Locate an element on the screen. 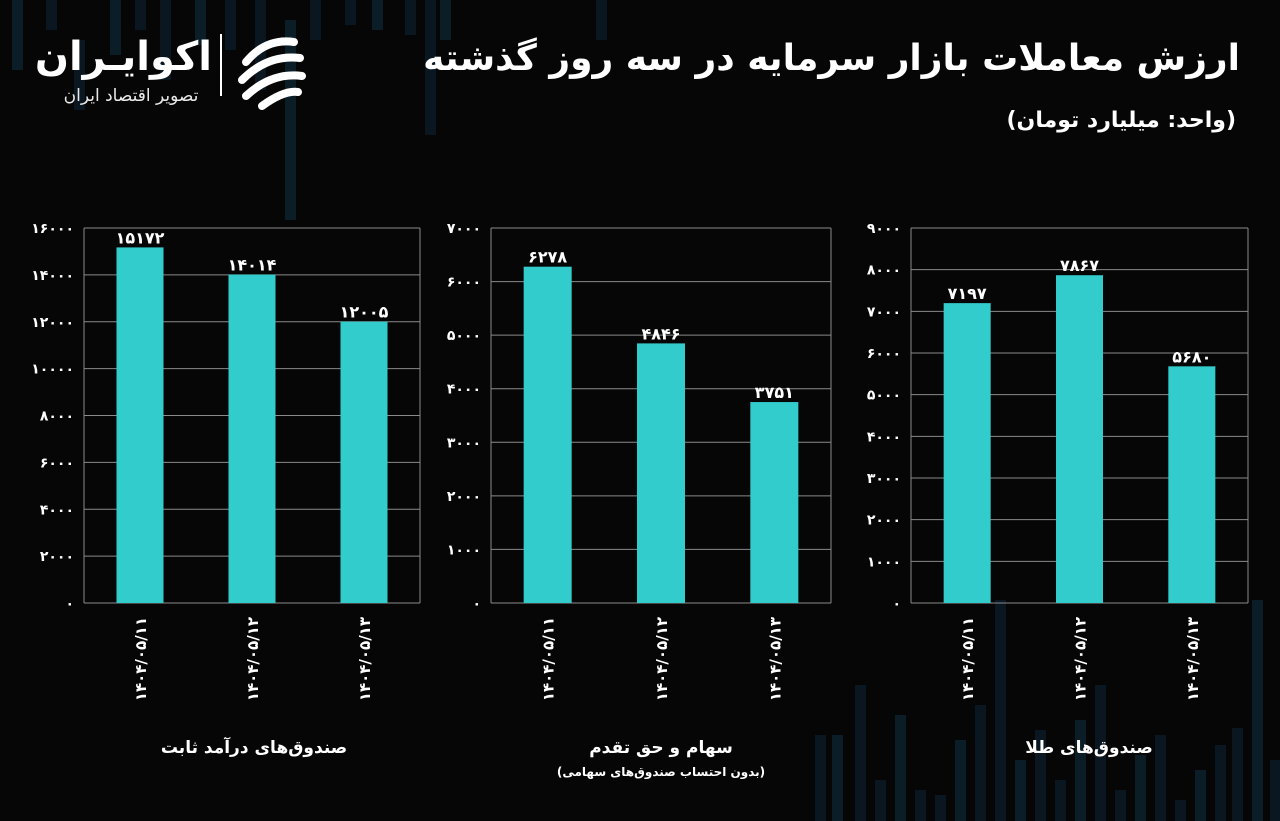 The image size is (1280, 821). chart-title-stocks-and-rights: سهام و حق تقدم is located at coordinates (661, 748).